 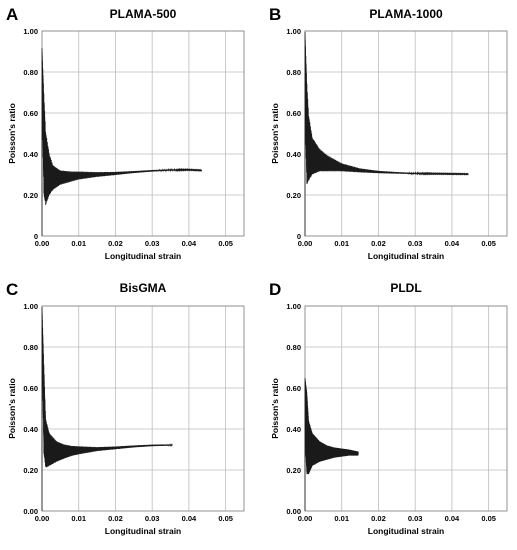 What do you see at coordinates (12, 289) in the screenshot?
I see `panel-letter: C` at bounding box center [12, 289].